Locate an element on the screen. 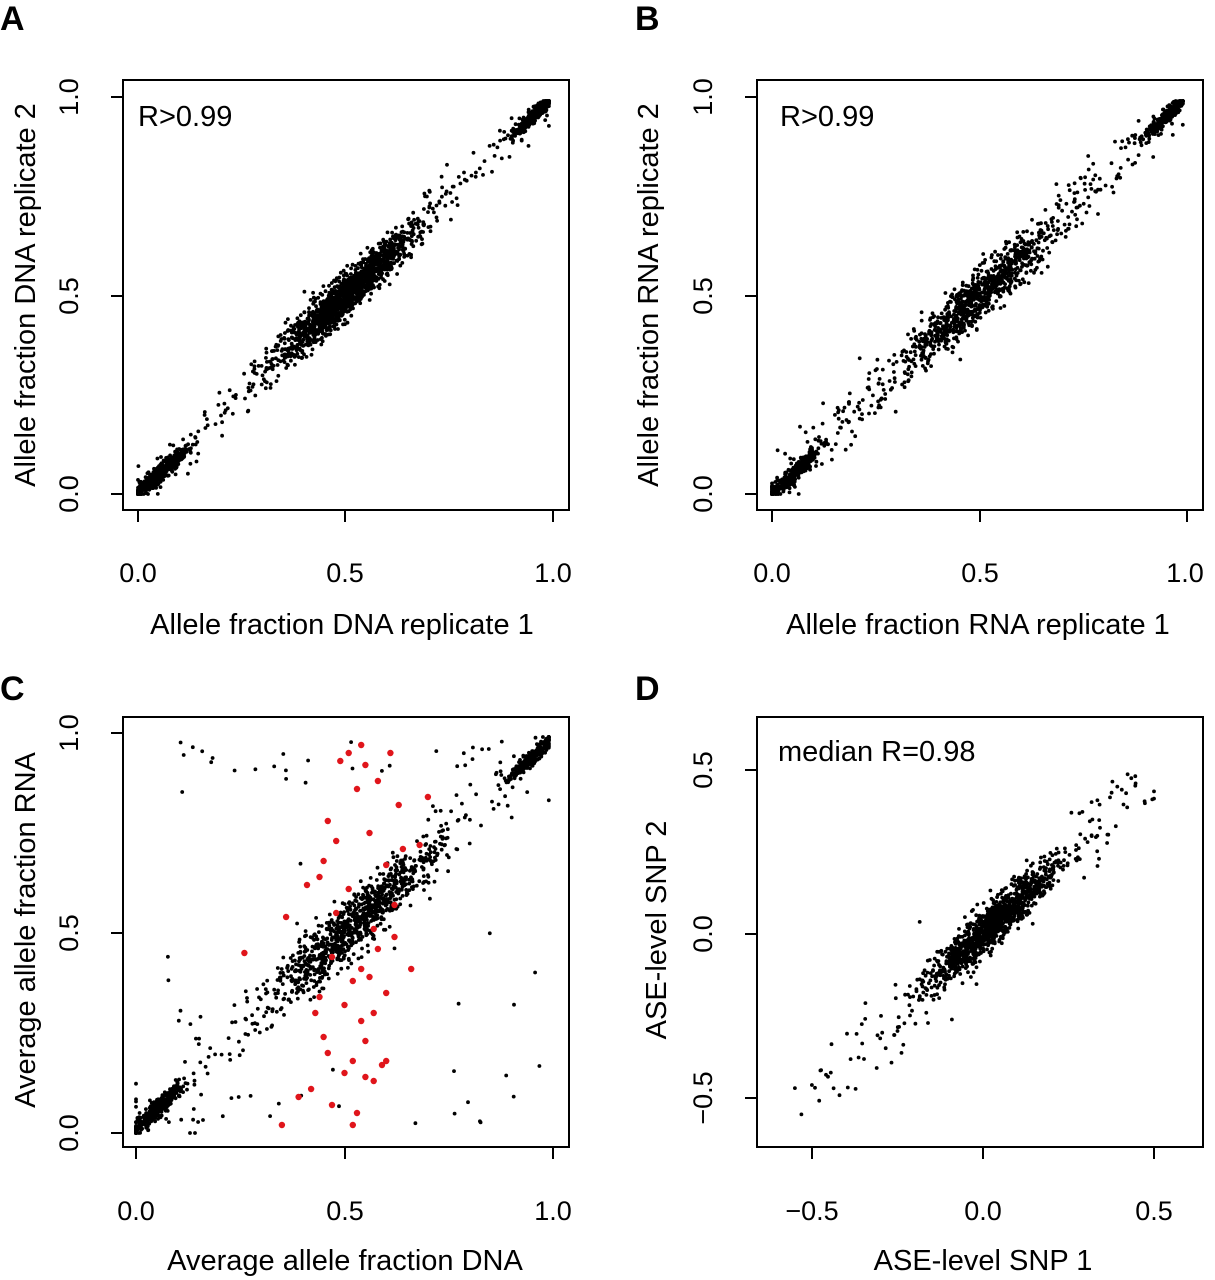 This screenshot has width=1215, height=1280. y-tick-label-b-1: 0.5 is located at coordinates (703, 296).